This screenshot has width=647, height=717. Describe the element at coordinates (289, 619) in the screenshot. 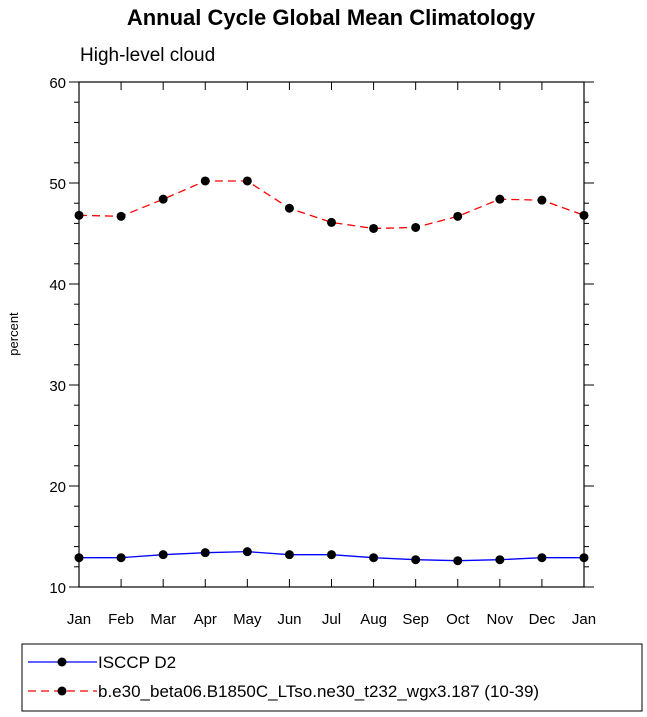

I see `x-tick-label: Jun` at that location.